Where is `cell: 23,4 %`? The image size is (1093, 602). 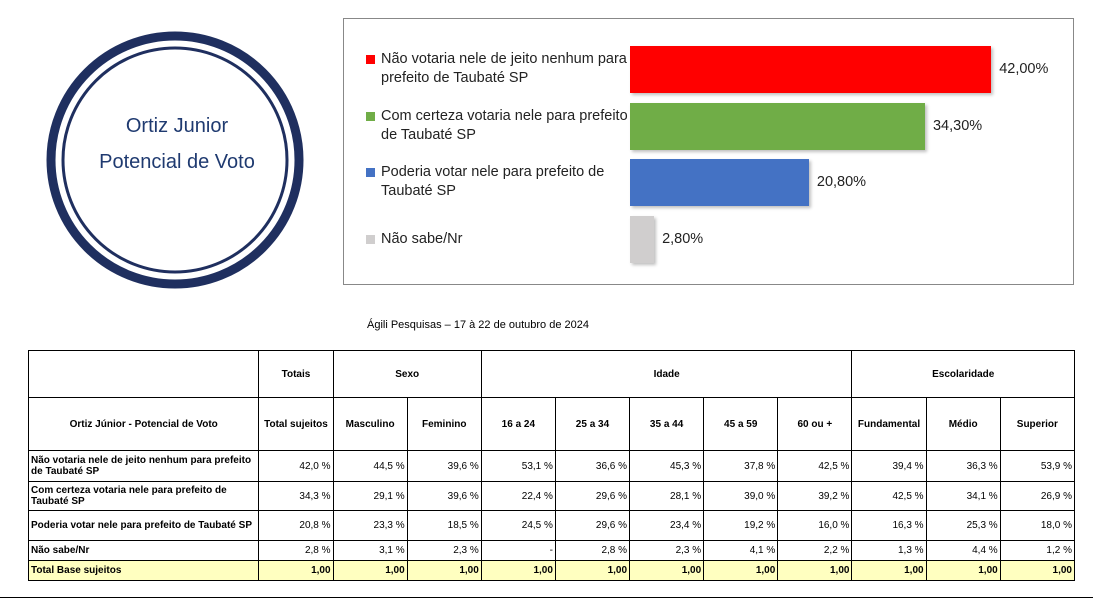
cell: 23,4 % is located at coordinates (667, 525).